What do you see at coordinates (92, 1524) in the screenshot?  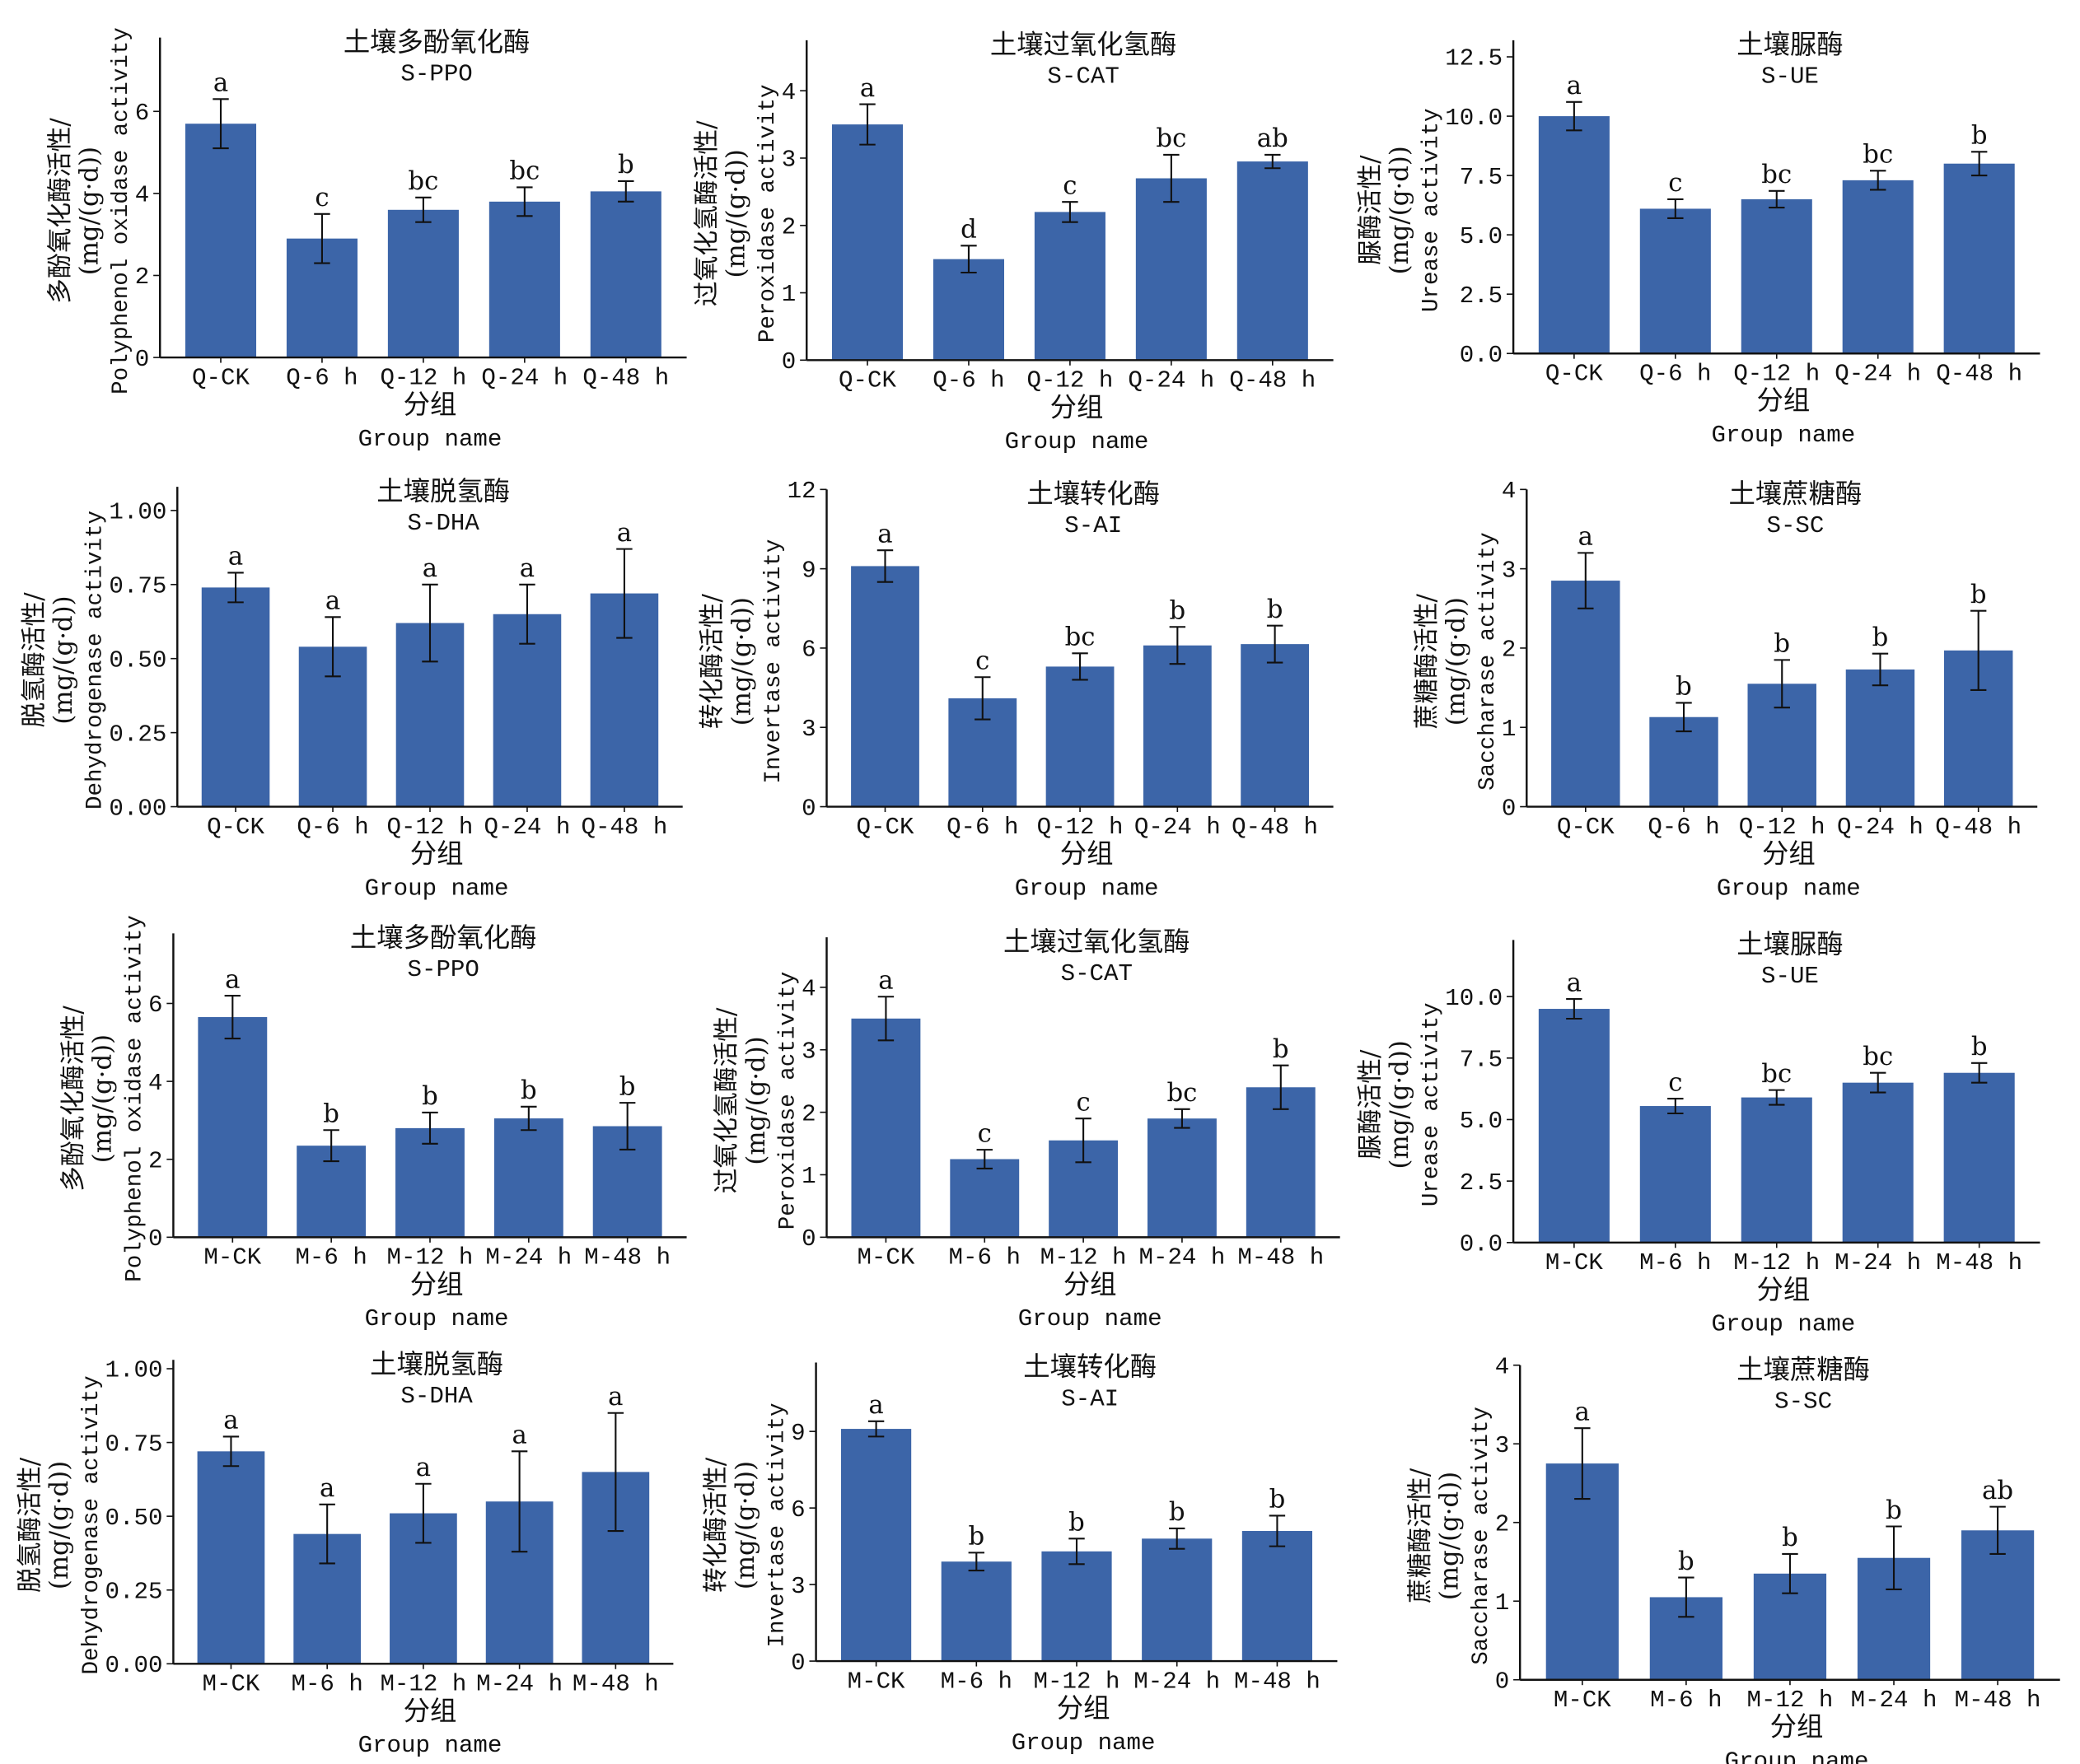 I see `y-axis-label: Dehydrogenase activity` at bounding box center [92, 1524].